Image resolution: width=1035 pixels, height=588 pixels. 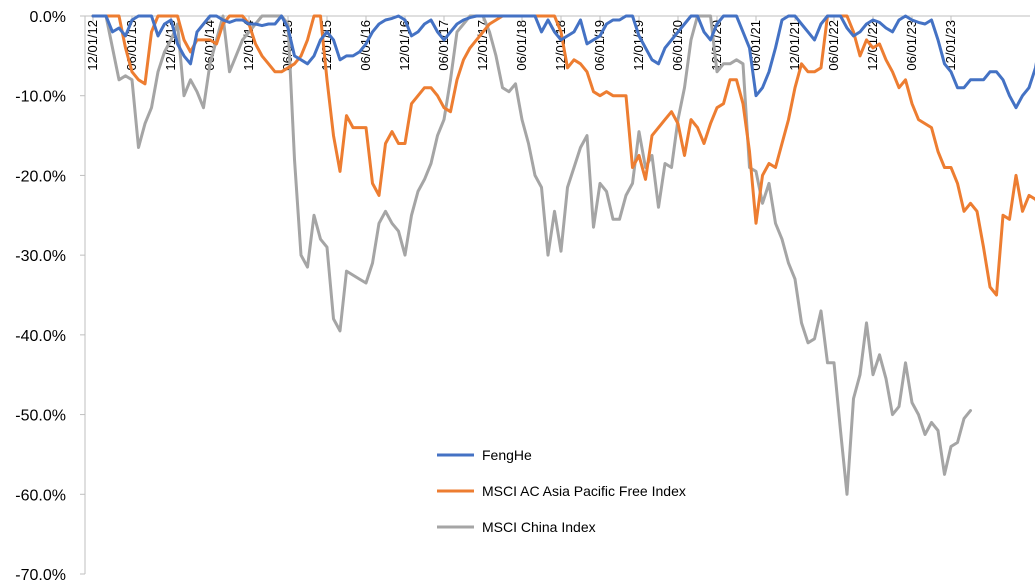 I want to click on y-tick-label: -70.0%, so click(x=40, y=575).